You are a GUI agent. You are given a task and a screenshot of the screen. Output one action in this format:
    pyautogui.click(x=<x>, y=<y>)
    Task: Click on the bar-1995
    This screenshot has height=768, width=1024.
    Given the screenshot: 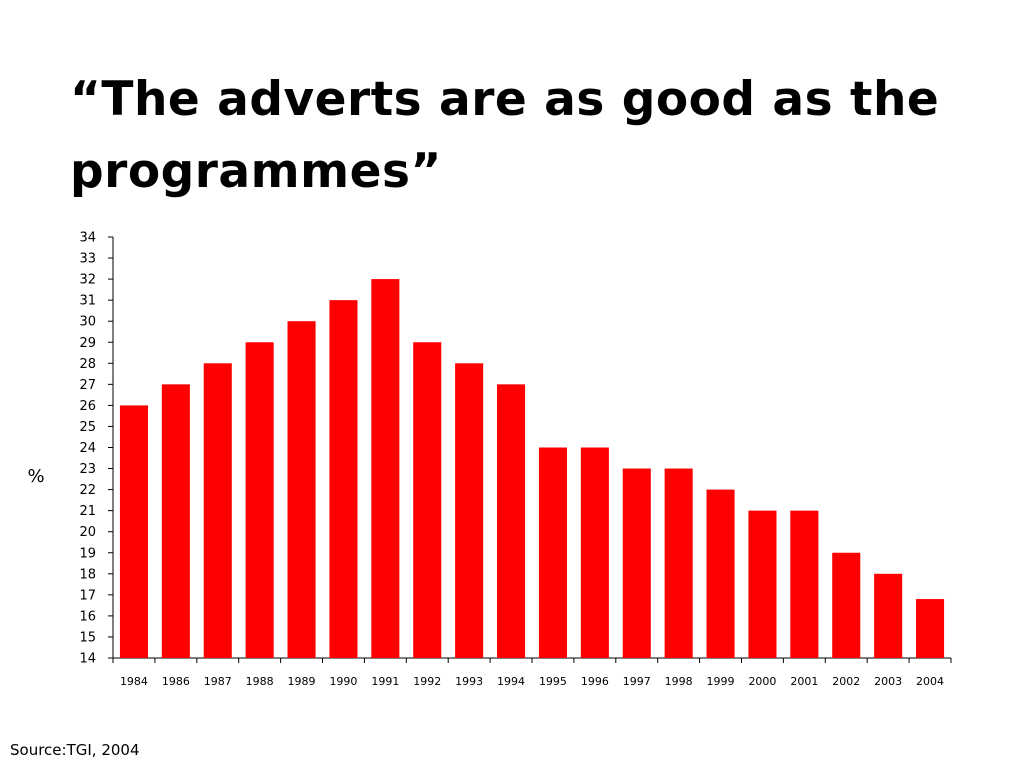 What is the action you would take?
    pyautogui.click(x=552, y=552)
    